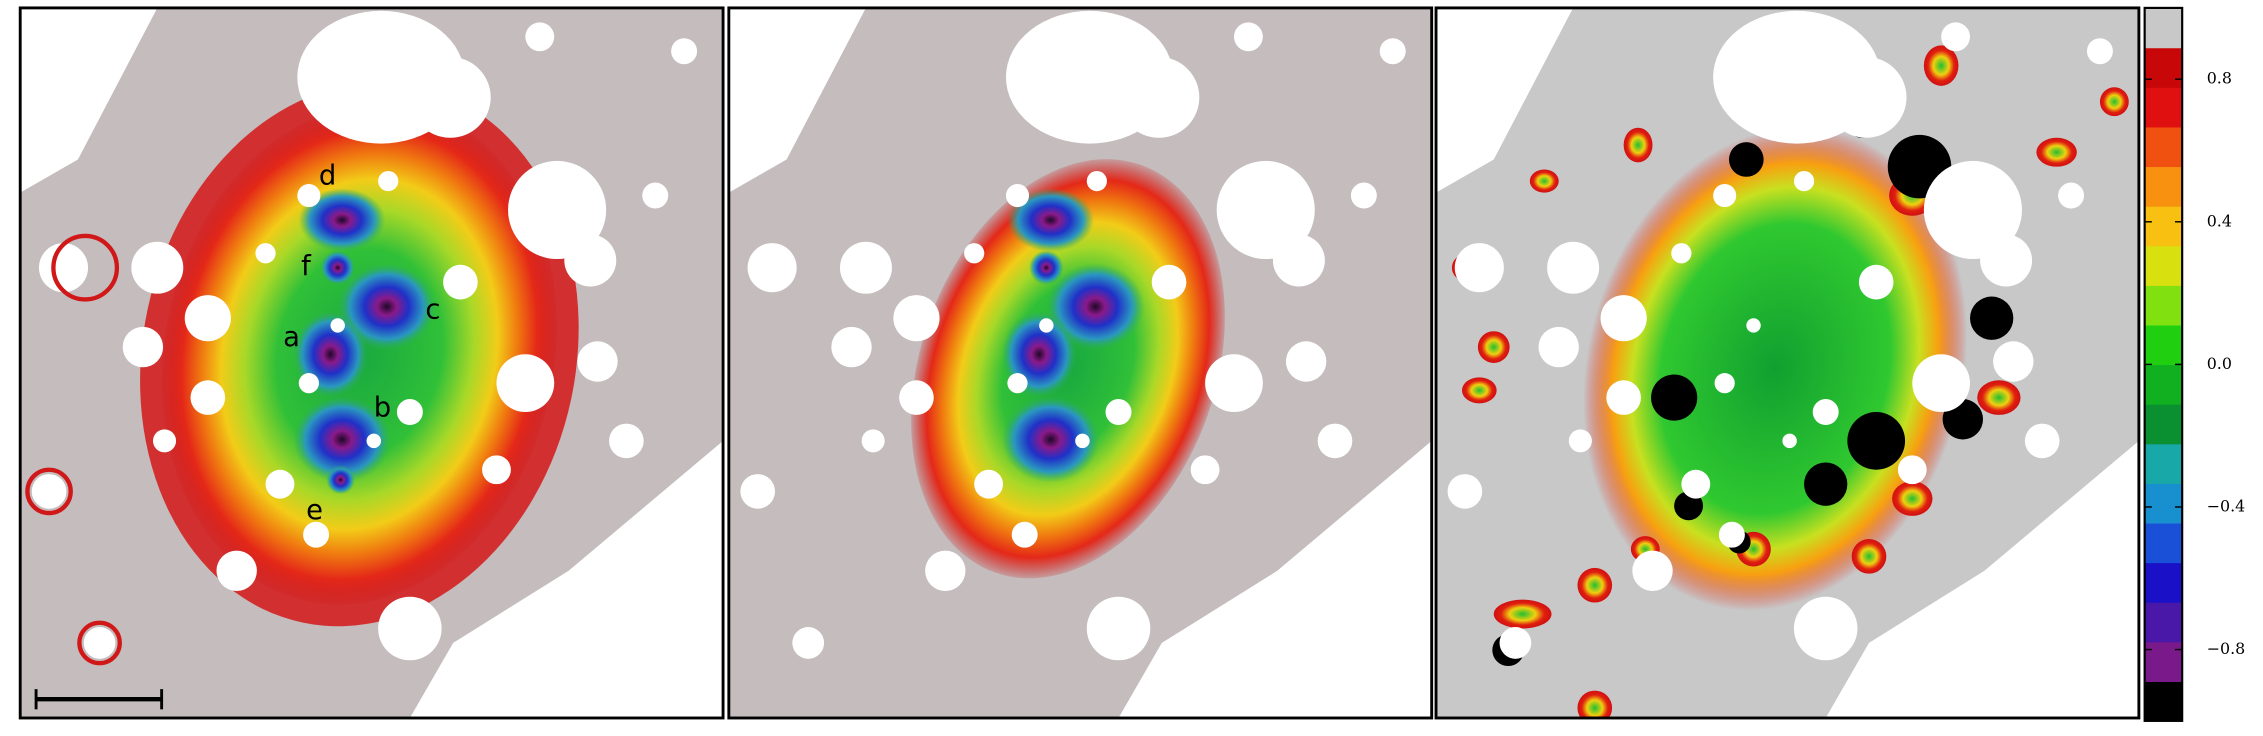 This screenshot has width=2263, height=736. I want to click on colorbar-tick-label: 0.8, so click(2219, 78).